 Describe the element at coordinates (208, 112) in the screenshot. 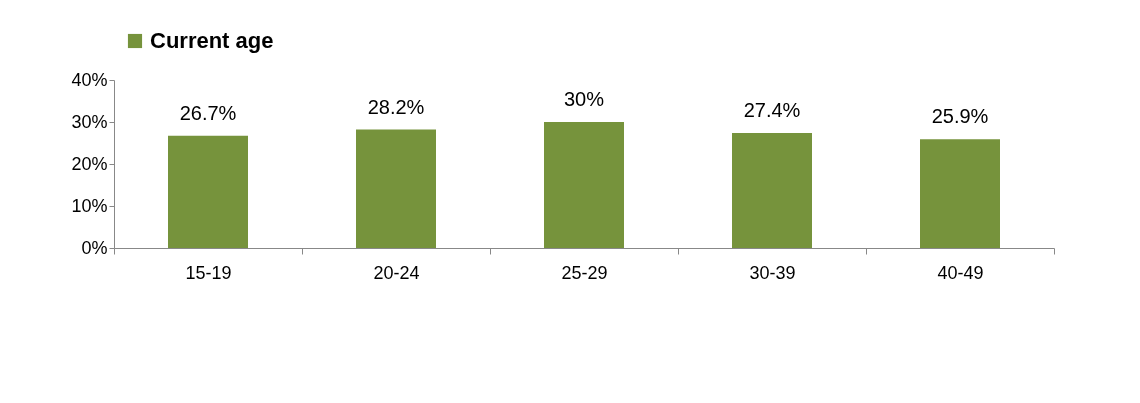

I see `data-label: 26.7%` at that location.